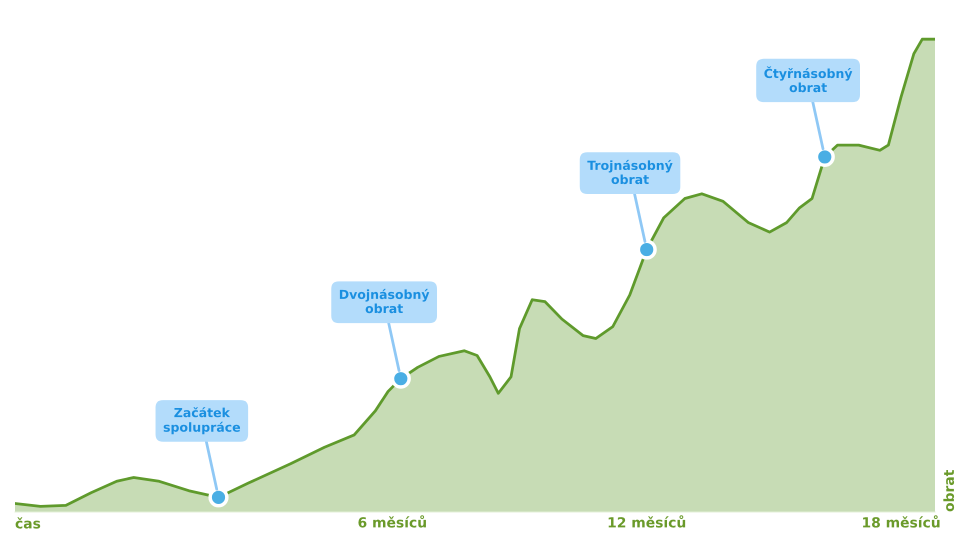 Image resolution: width=960 pixels, height=540 pixels. What do you see at coordinates (28, 523) in the screenshot?
I see `x-axis-title: čas` at bounding box center [28, 523].